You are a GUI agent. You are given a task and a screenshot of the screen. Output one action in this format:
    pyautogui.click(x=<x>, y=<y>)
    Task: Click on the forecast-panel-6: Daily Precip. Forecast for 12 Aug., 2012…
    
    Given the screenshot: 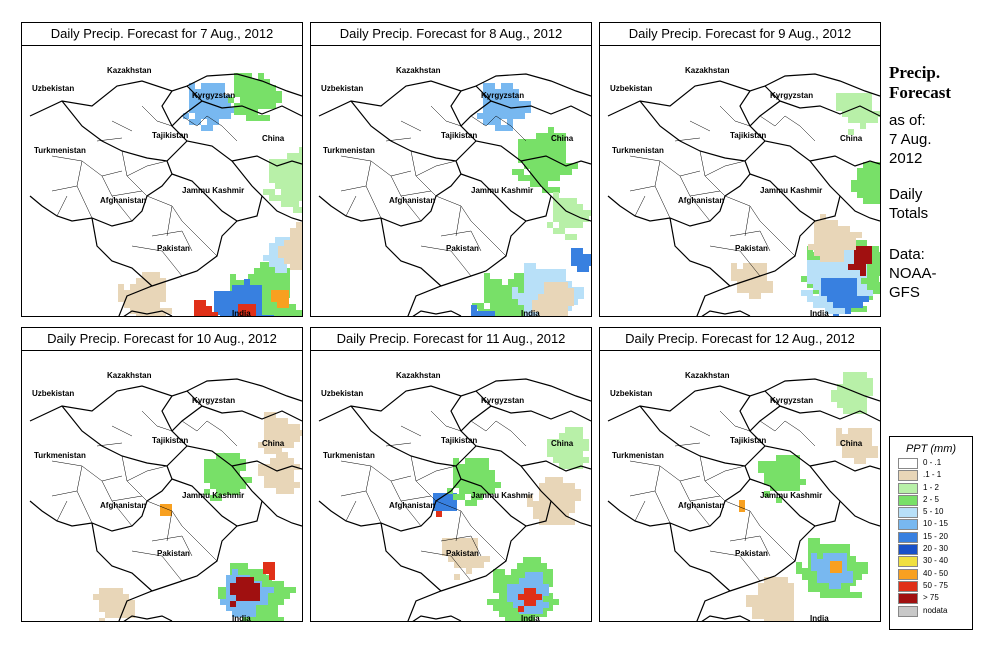 What is the action you would take?
    pyautogui.click(x=740, y=474)
    